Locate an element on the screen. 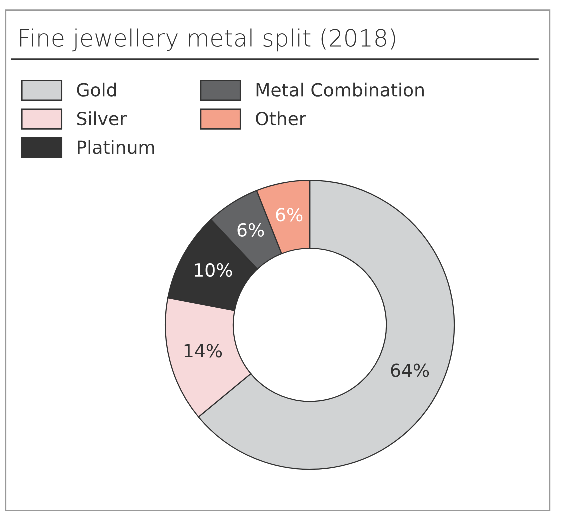 The width and height of the screenshot is (585, 516). data-label: 14% is located at coordinates (203, 351).